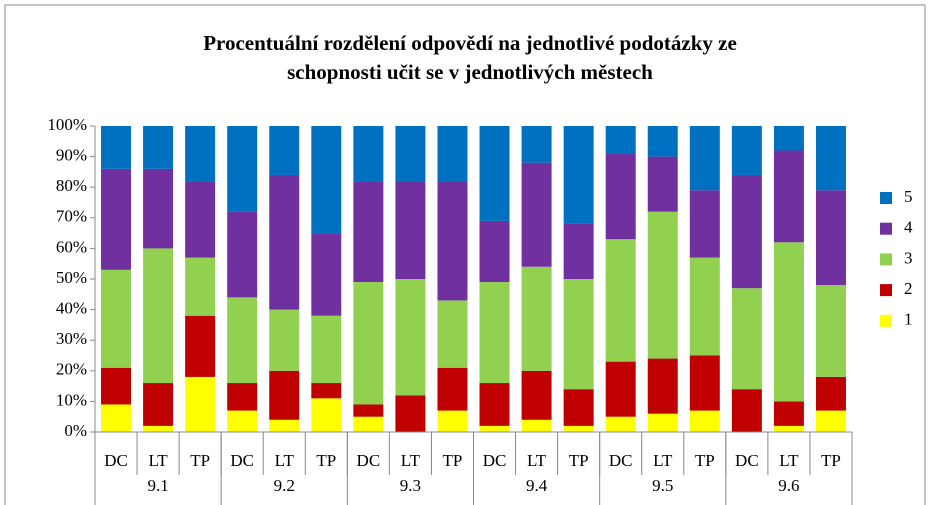 This screenshot has height=505, width=935. I want to click on group-label: 9.1, so click(157, 485).